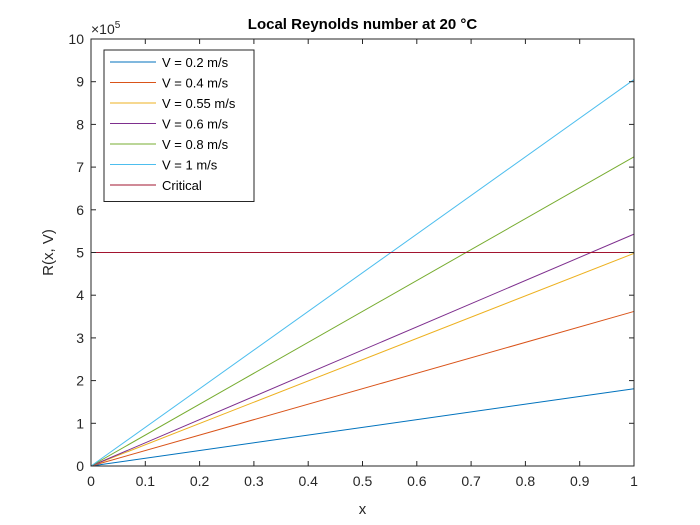 Image resolution: width=700 pixels, height=525 pixels. What do you see at coordinates (195, 144) in the screenshot?
I see `legend-label-4: V = 0.8 m/s` at bounding box center [195, 144].